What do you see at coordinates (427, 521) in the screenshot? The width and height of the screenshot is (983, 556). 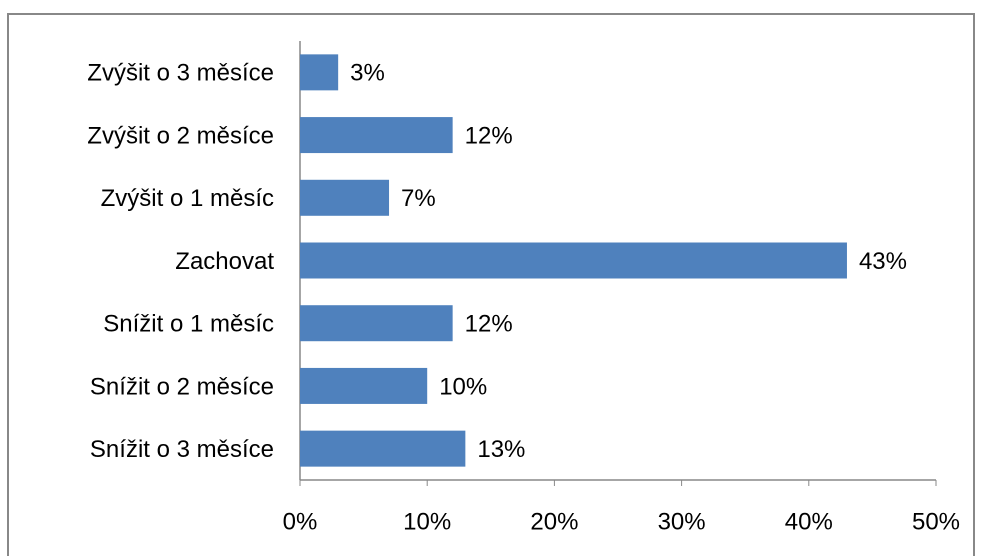 I see `x-tick-label: 10%` at bounding box center [427, 521].